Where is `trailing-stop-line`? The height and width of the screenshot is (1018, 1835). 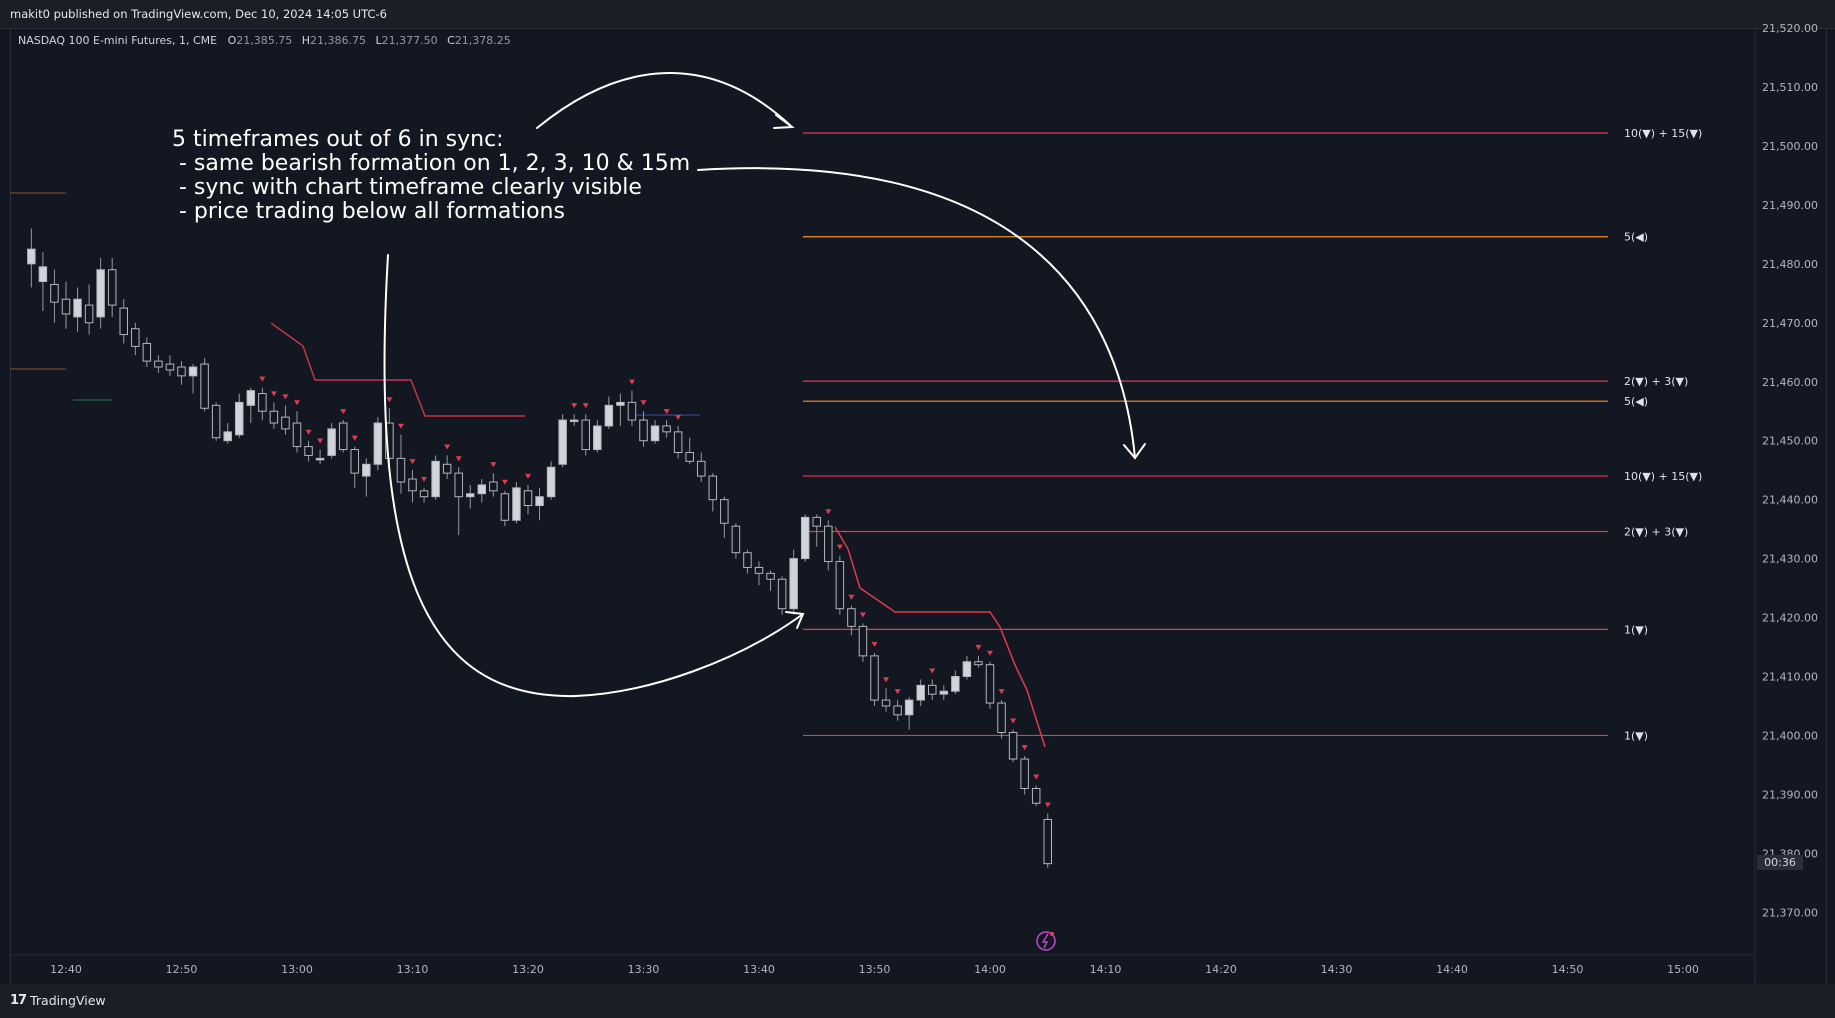
trailing-stop-line is located at coordinates (397, 369).